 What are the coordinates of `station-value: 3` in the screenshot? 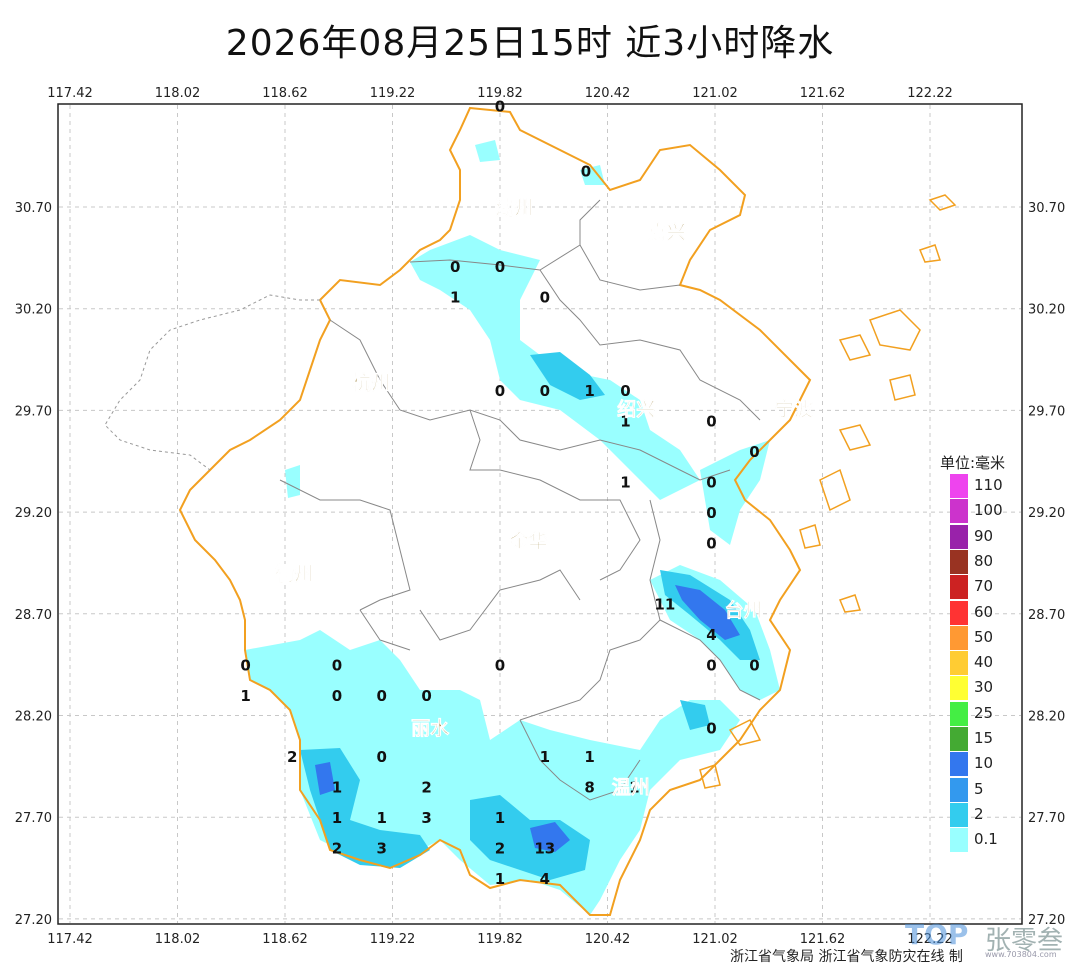 It's located at (426, 818).